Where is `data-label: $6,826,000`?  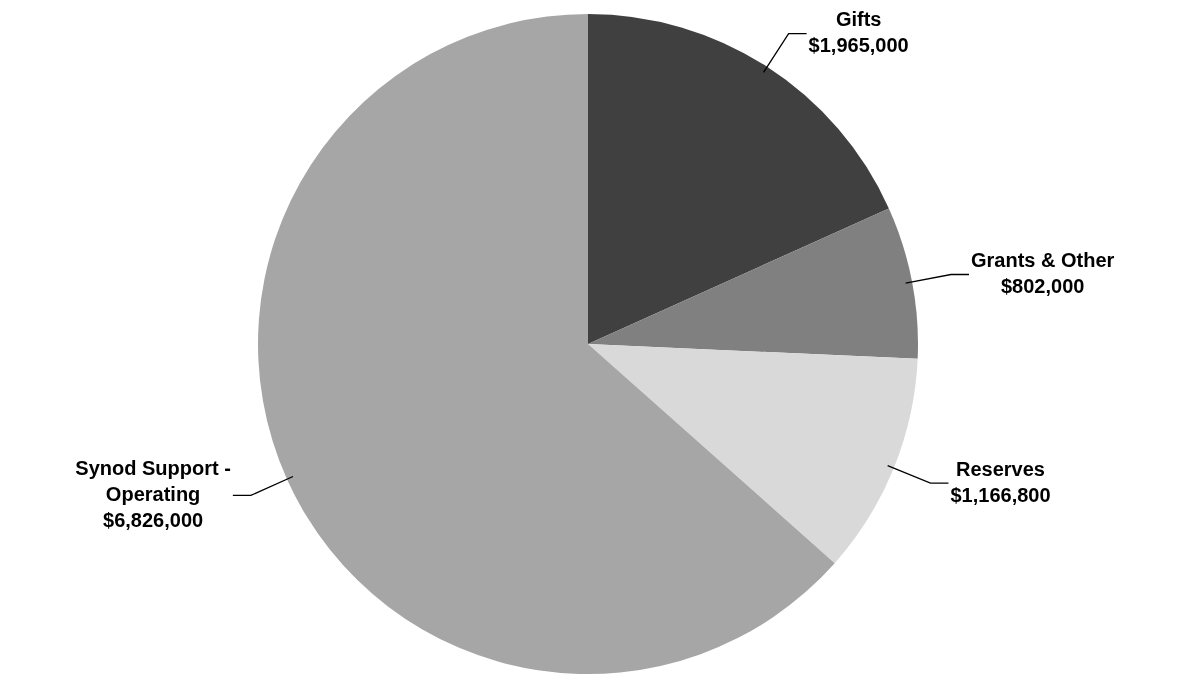
data-label: $6,826,000 is located at coordinates (153, 519).